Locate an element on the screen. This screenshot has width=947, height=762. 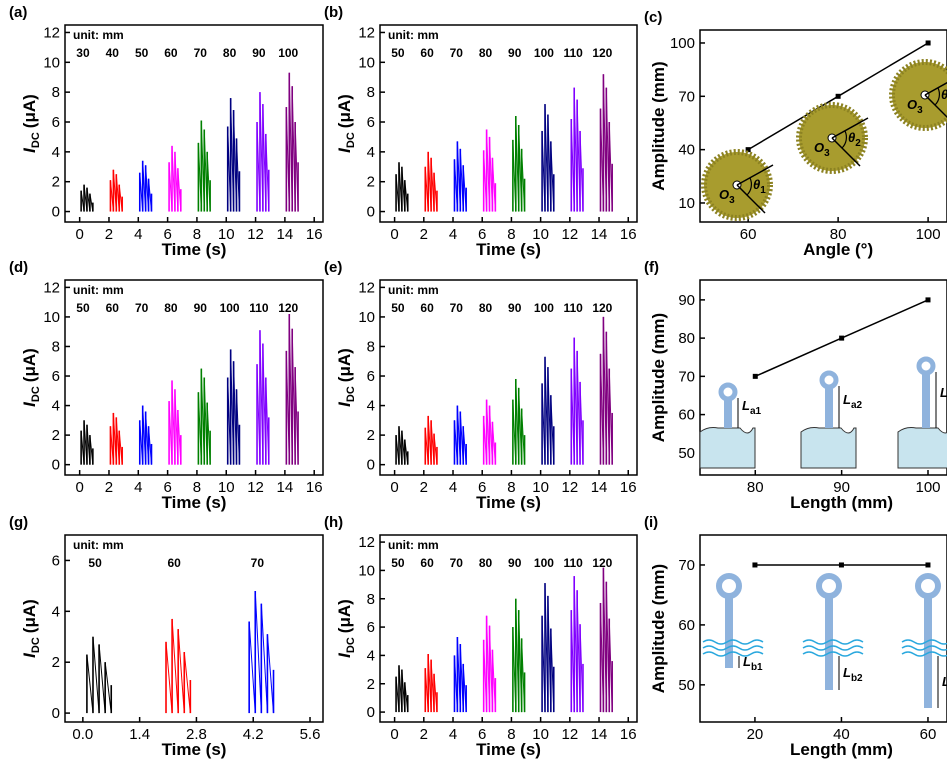
panel-label: (i) is located at coordinates (651, 522).